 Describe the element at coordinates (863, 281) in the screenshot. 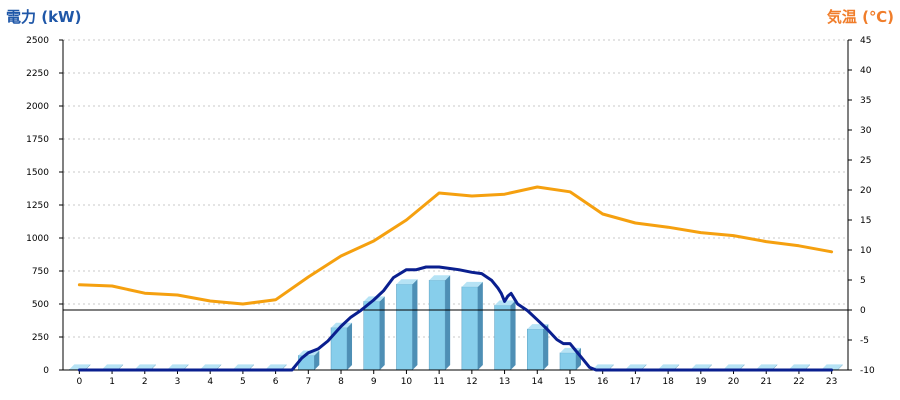

I see `right-tick-label: 5` at that location.